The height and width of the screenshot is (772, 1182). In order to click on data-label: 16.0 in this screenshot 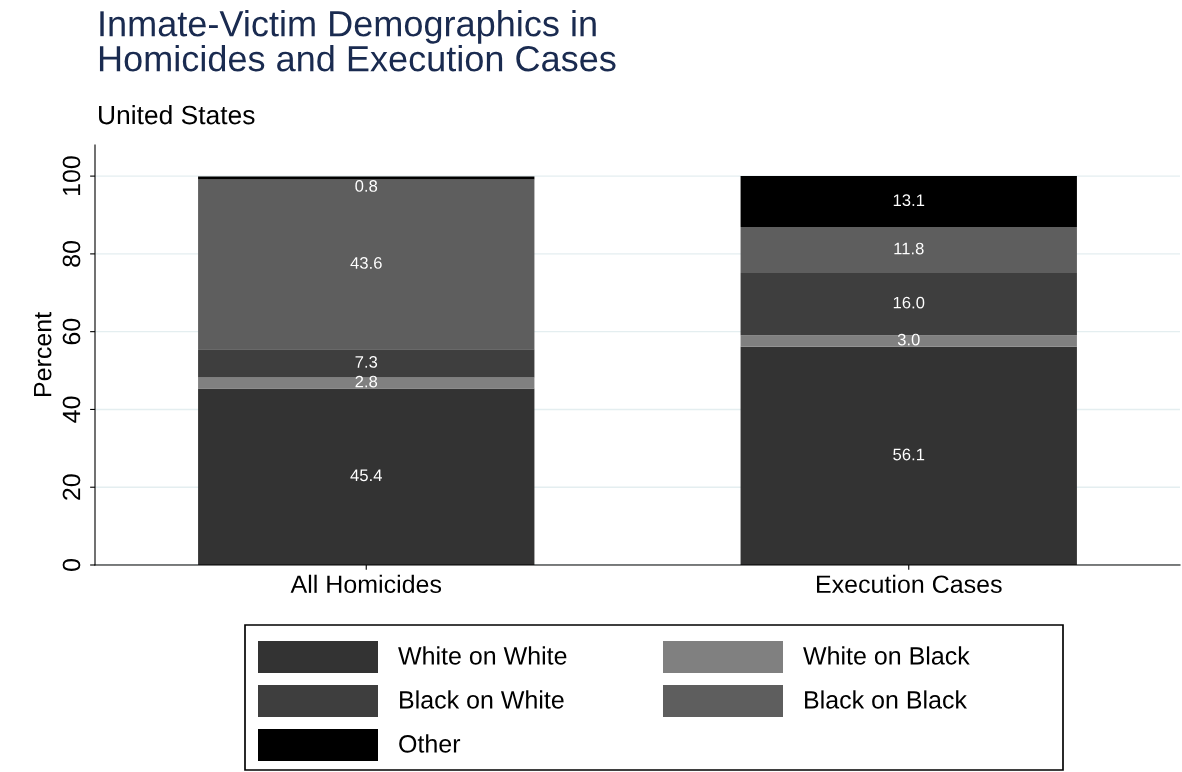, I will do `click(909, 302)`.